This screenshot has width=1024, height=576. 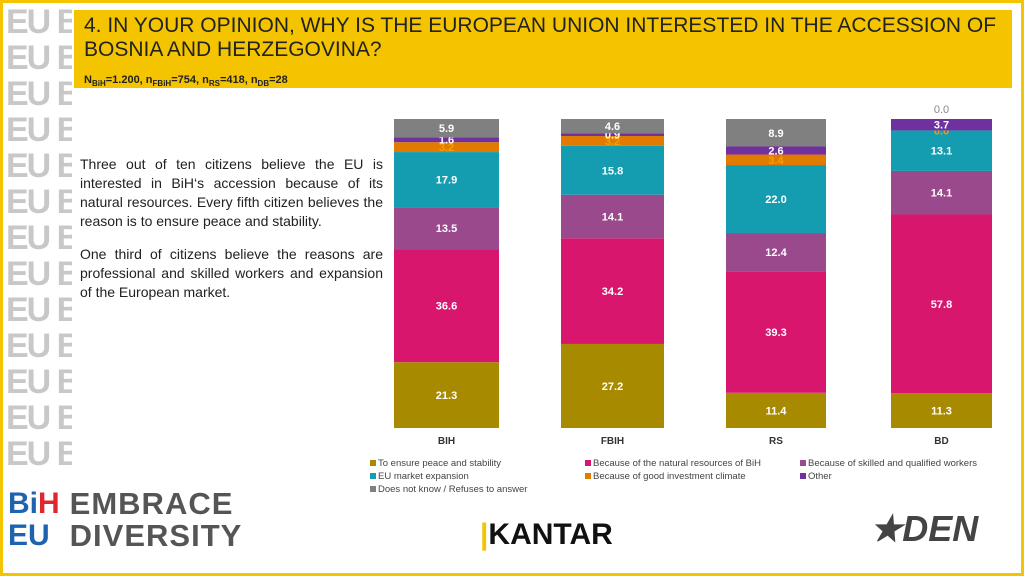 I want to click on legend-item: Because of skilled and qualified workers, so click(x=905, y=463).